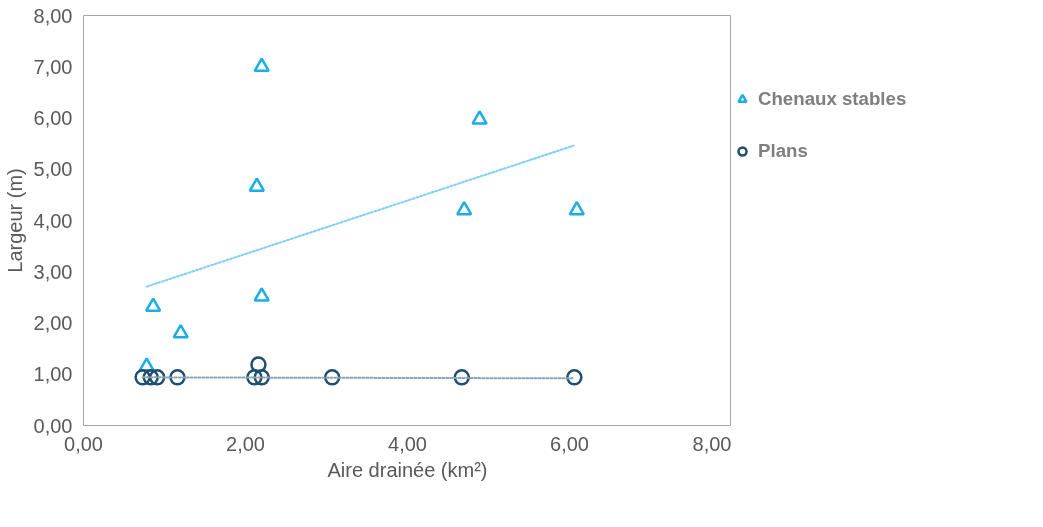  What do you see at coordinates (53, 15) in the screenshot?
I see `y-tick-label: 8,00` at bounding box center [53, 15].